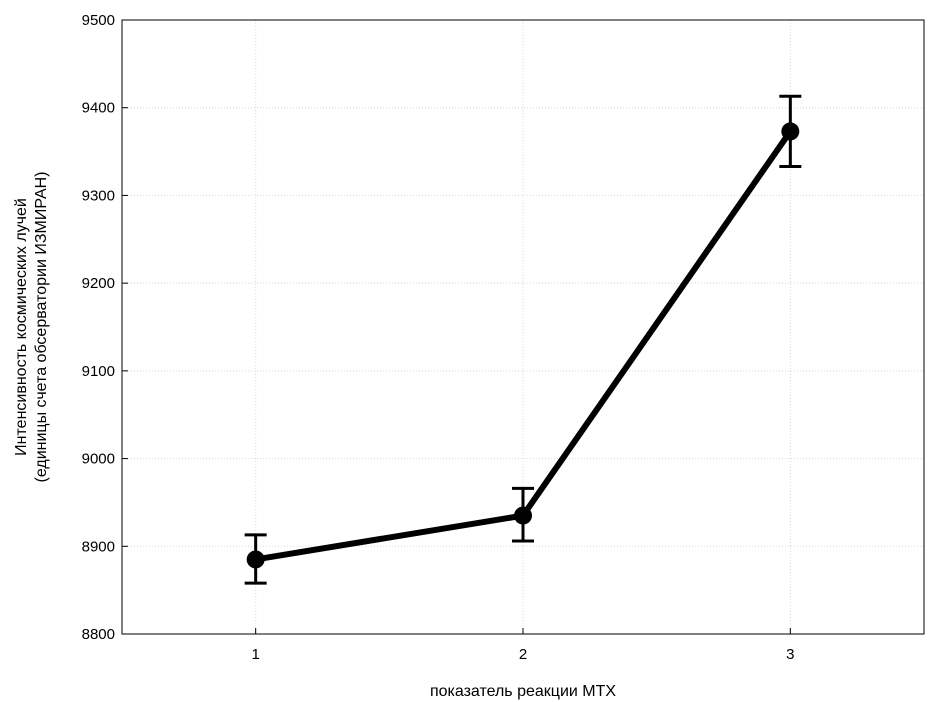 The image size is (928, 702). Describe the element at coordinates (98, 283) in the screenshot. I see `y-tick-label: 9200` at that location.